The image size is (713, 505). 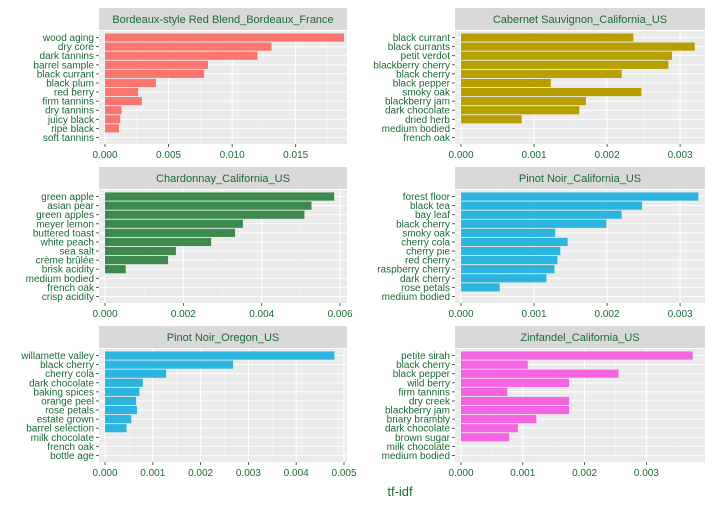 What do you see at coordinates (419, 447) in the screenshot?
I see `category-label: milk chocolate` at bounding box center [419, 447].